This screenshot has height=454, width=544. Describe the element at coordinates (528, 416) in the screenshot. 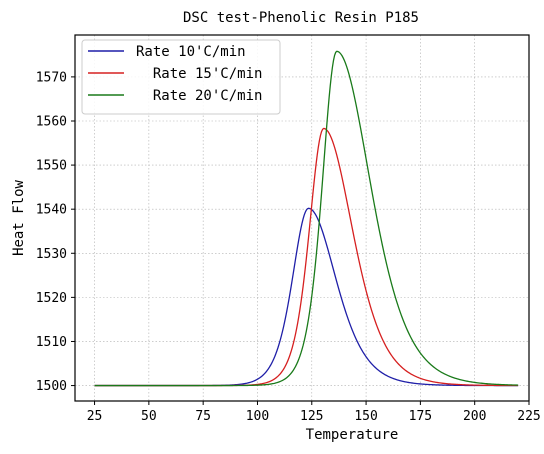

I see `x-tick-label: 225` at that location.